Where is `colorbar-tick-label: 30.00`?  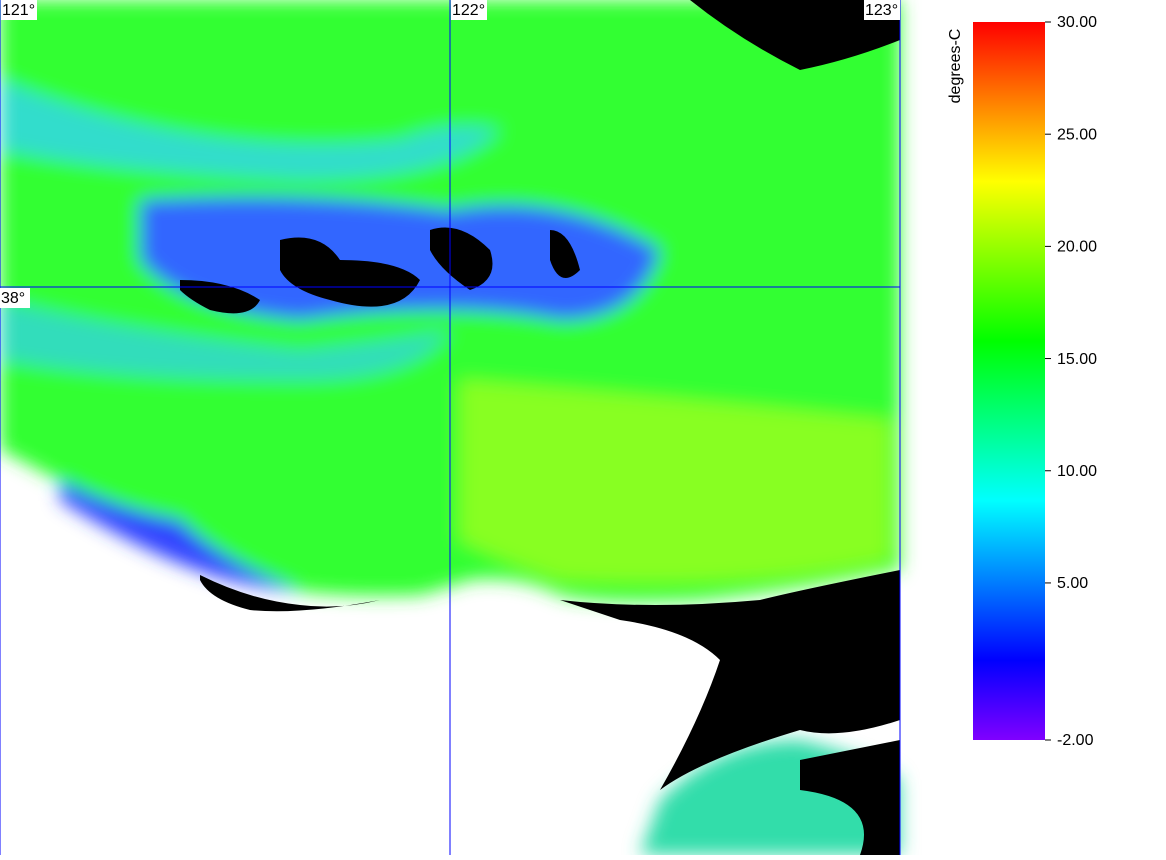
colorbar-tick-label: 30.00 is located at coordinates (1077, 22).